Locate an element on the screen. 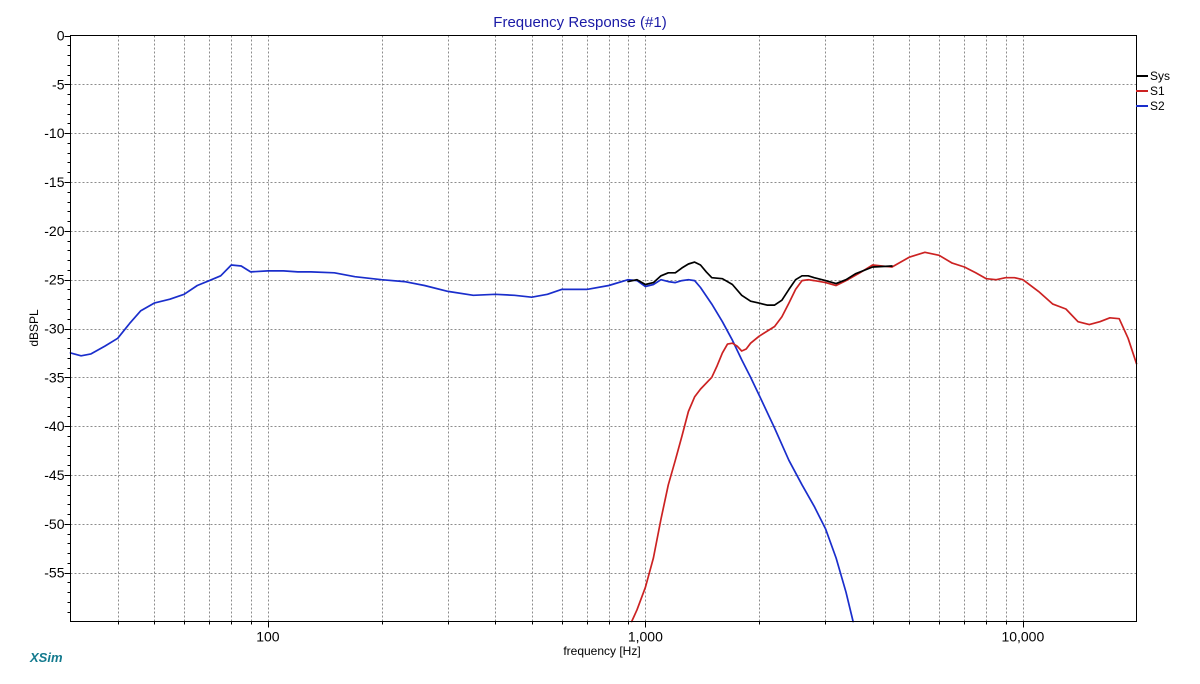 The width and height of the screenshot is (1200, 684). x-axis-title: frequency [Hz] is located at coordinates (601, 651).